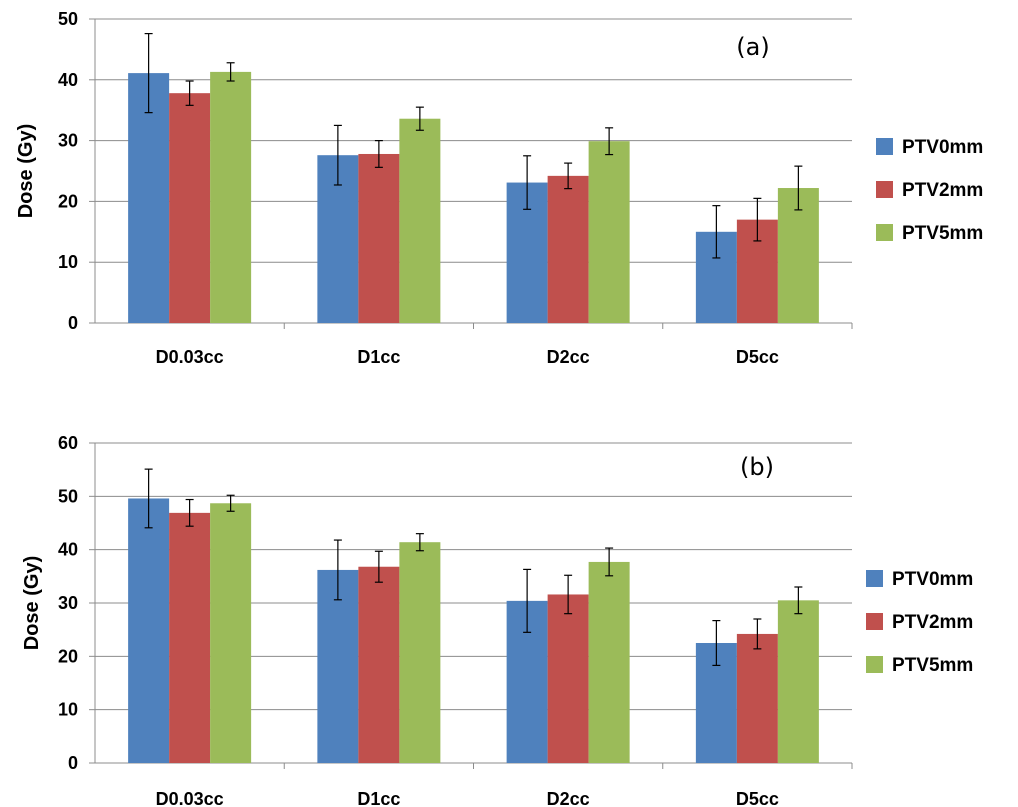 This screenshot has width=1018, height=807. I want to click on bar-PTV2mm-D5cc, so click(757, 698).